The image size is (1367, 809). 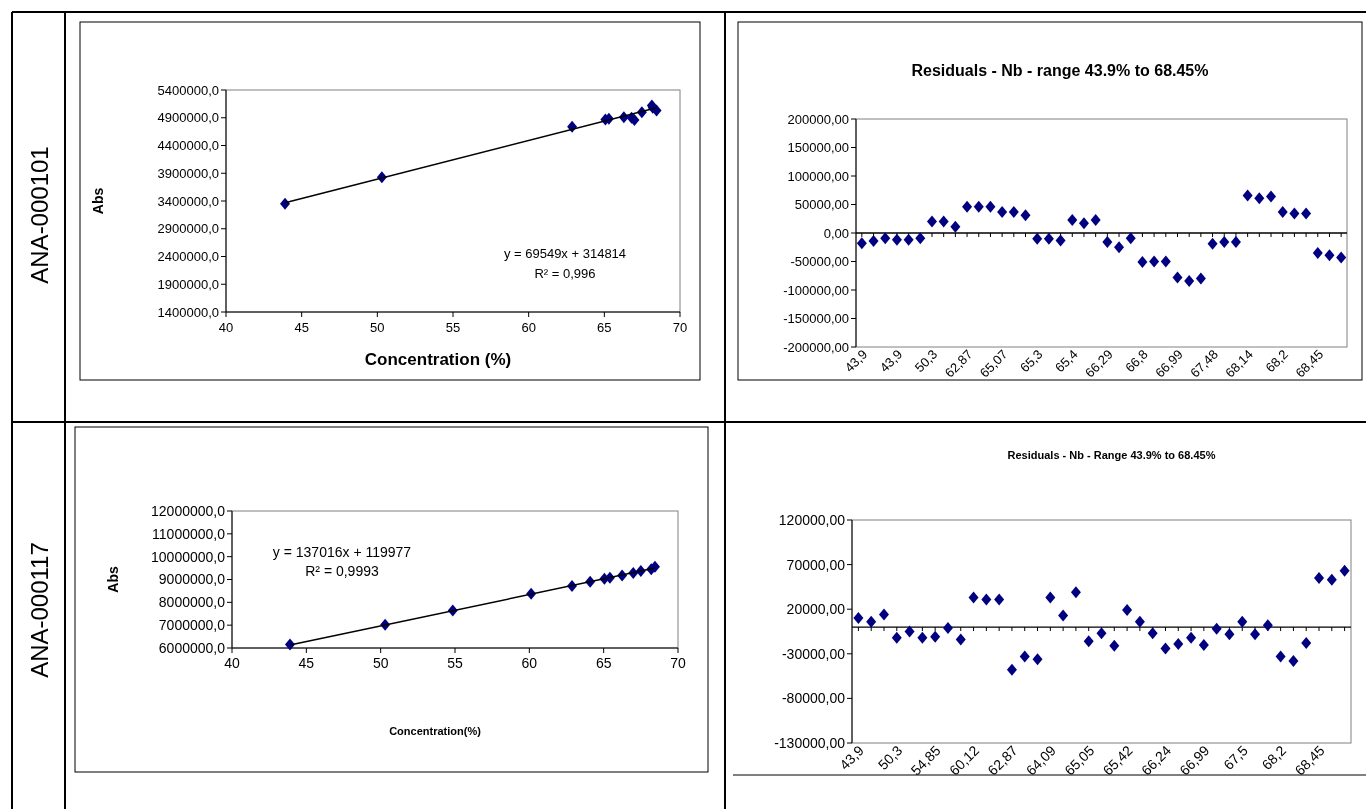 I want to click on x-axis-title: Concentration(%), so click(x=435, y=731).